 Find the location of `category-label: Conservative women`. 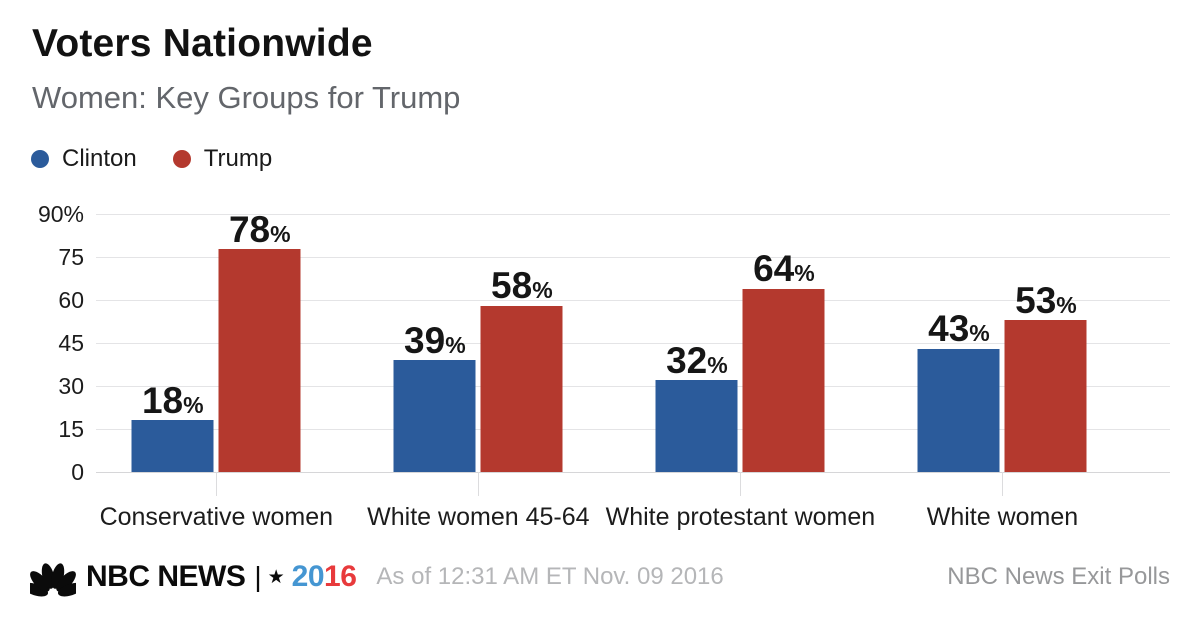

category-label: Conservative women is located at coordinates (216, 517).